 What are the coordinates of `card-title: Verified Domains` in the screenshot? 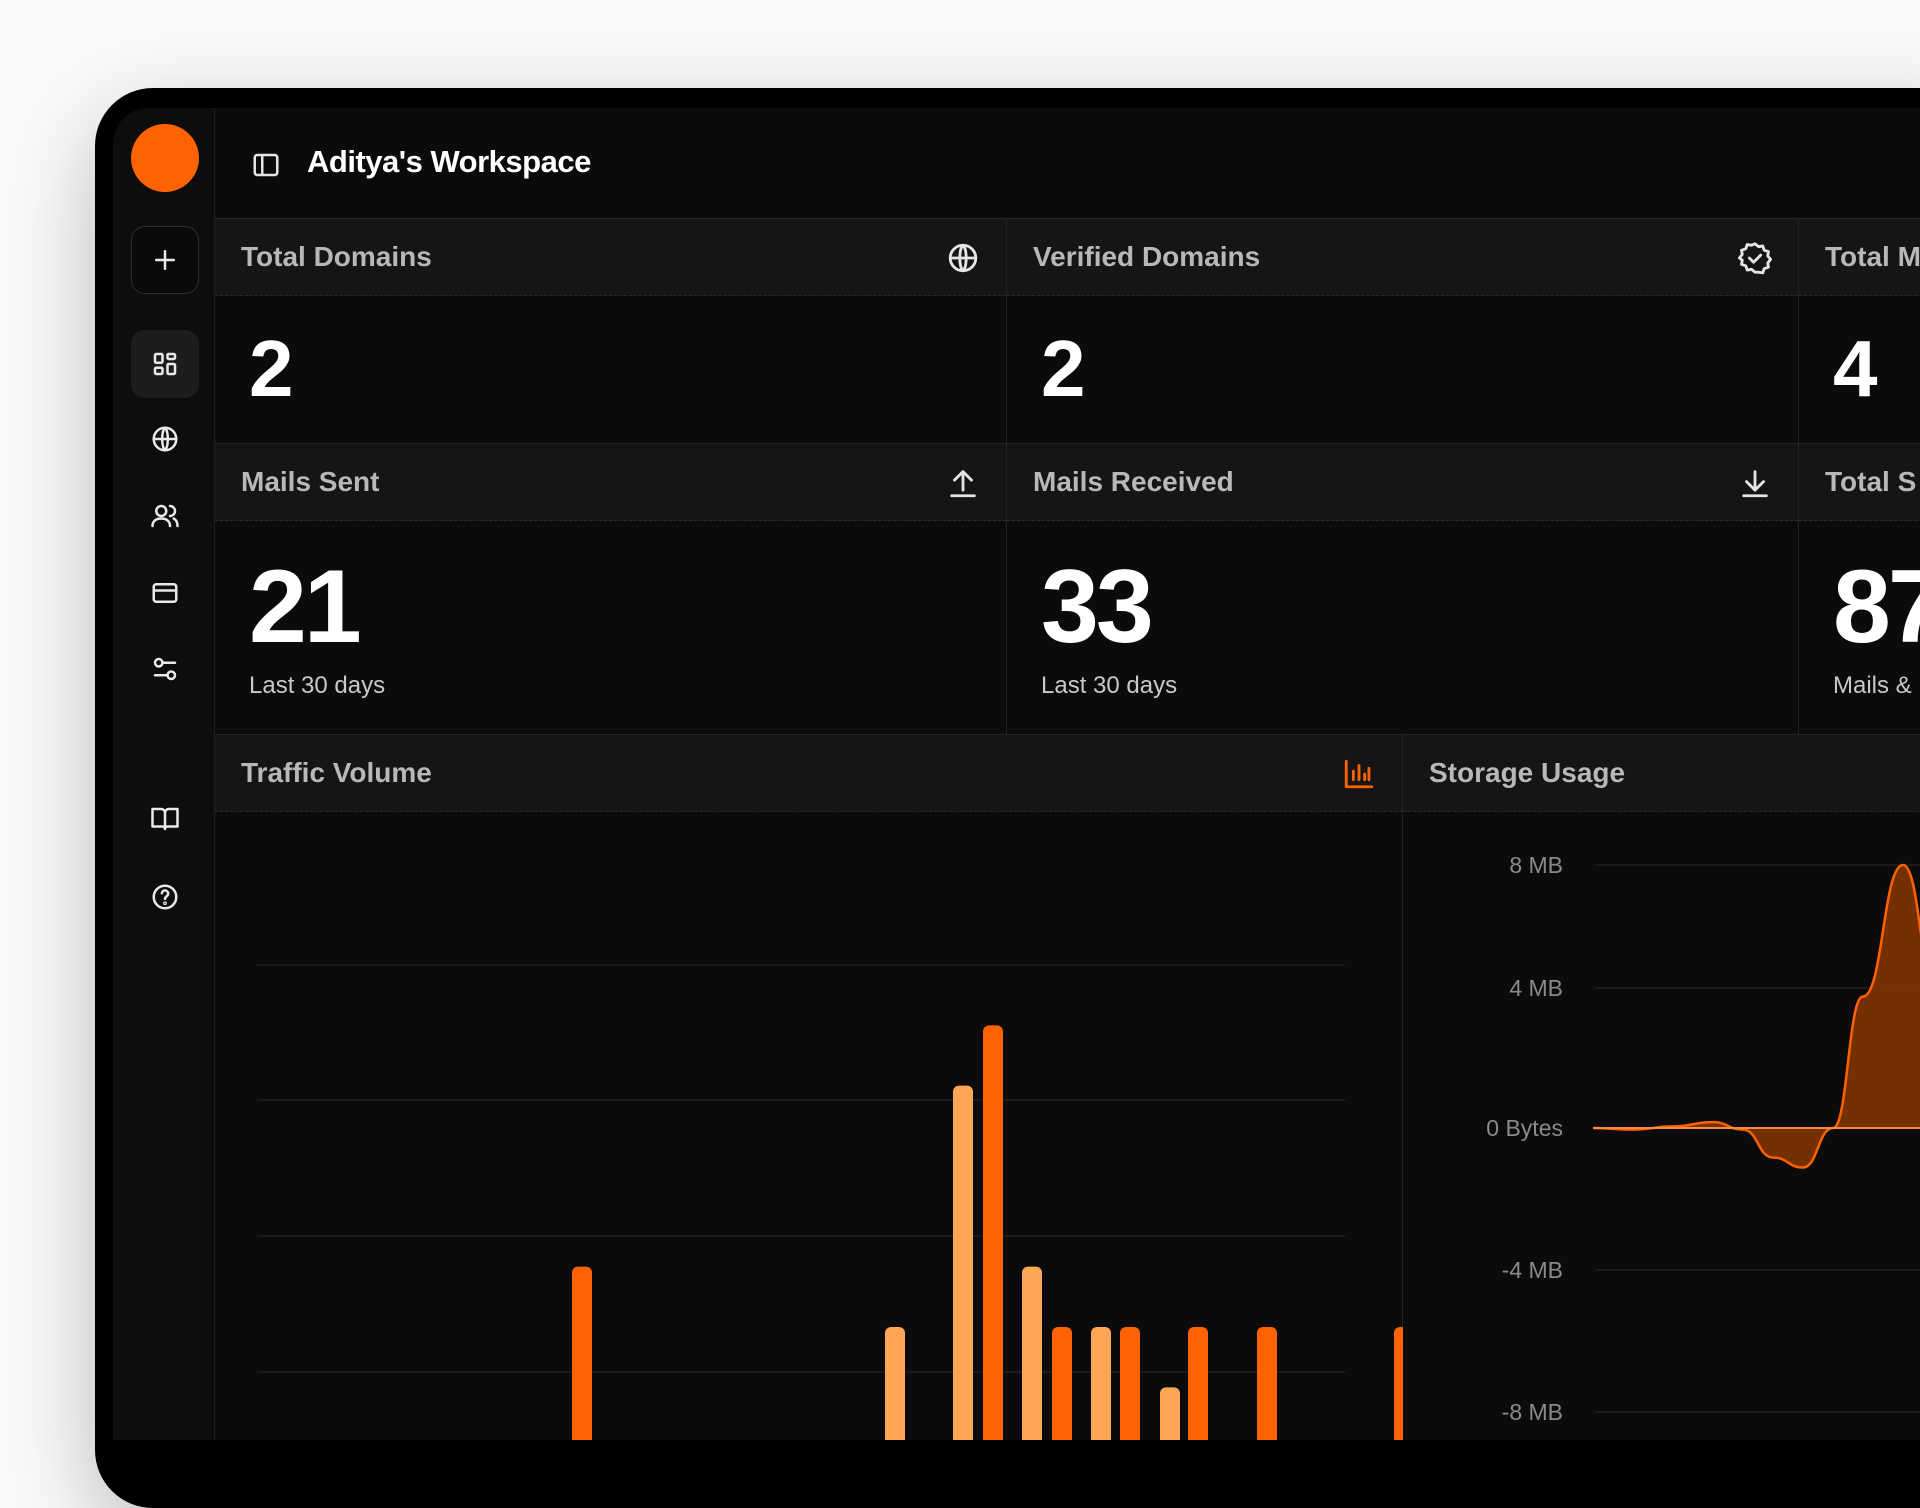 It's located at (1147, 256).